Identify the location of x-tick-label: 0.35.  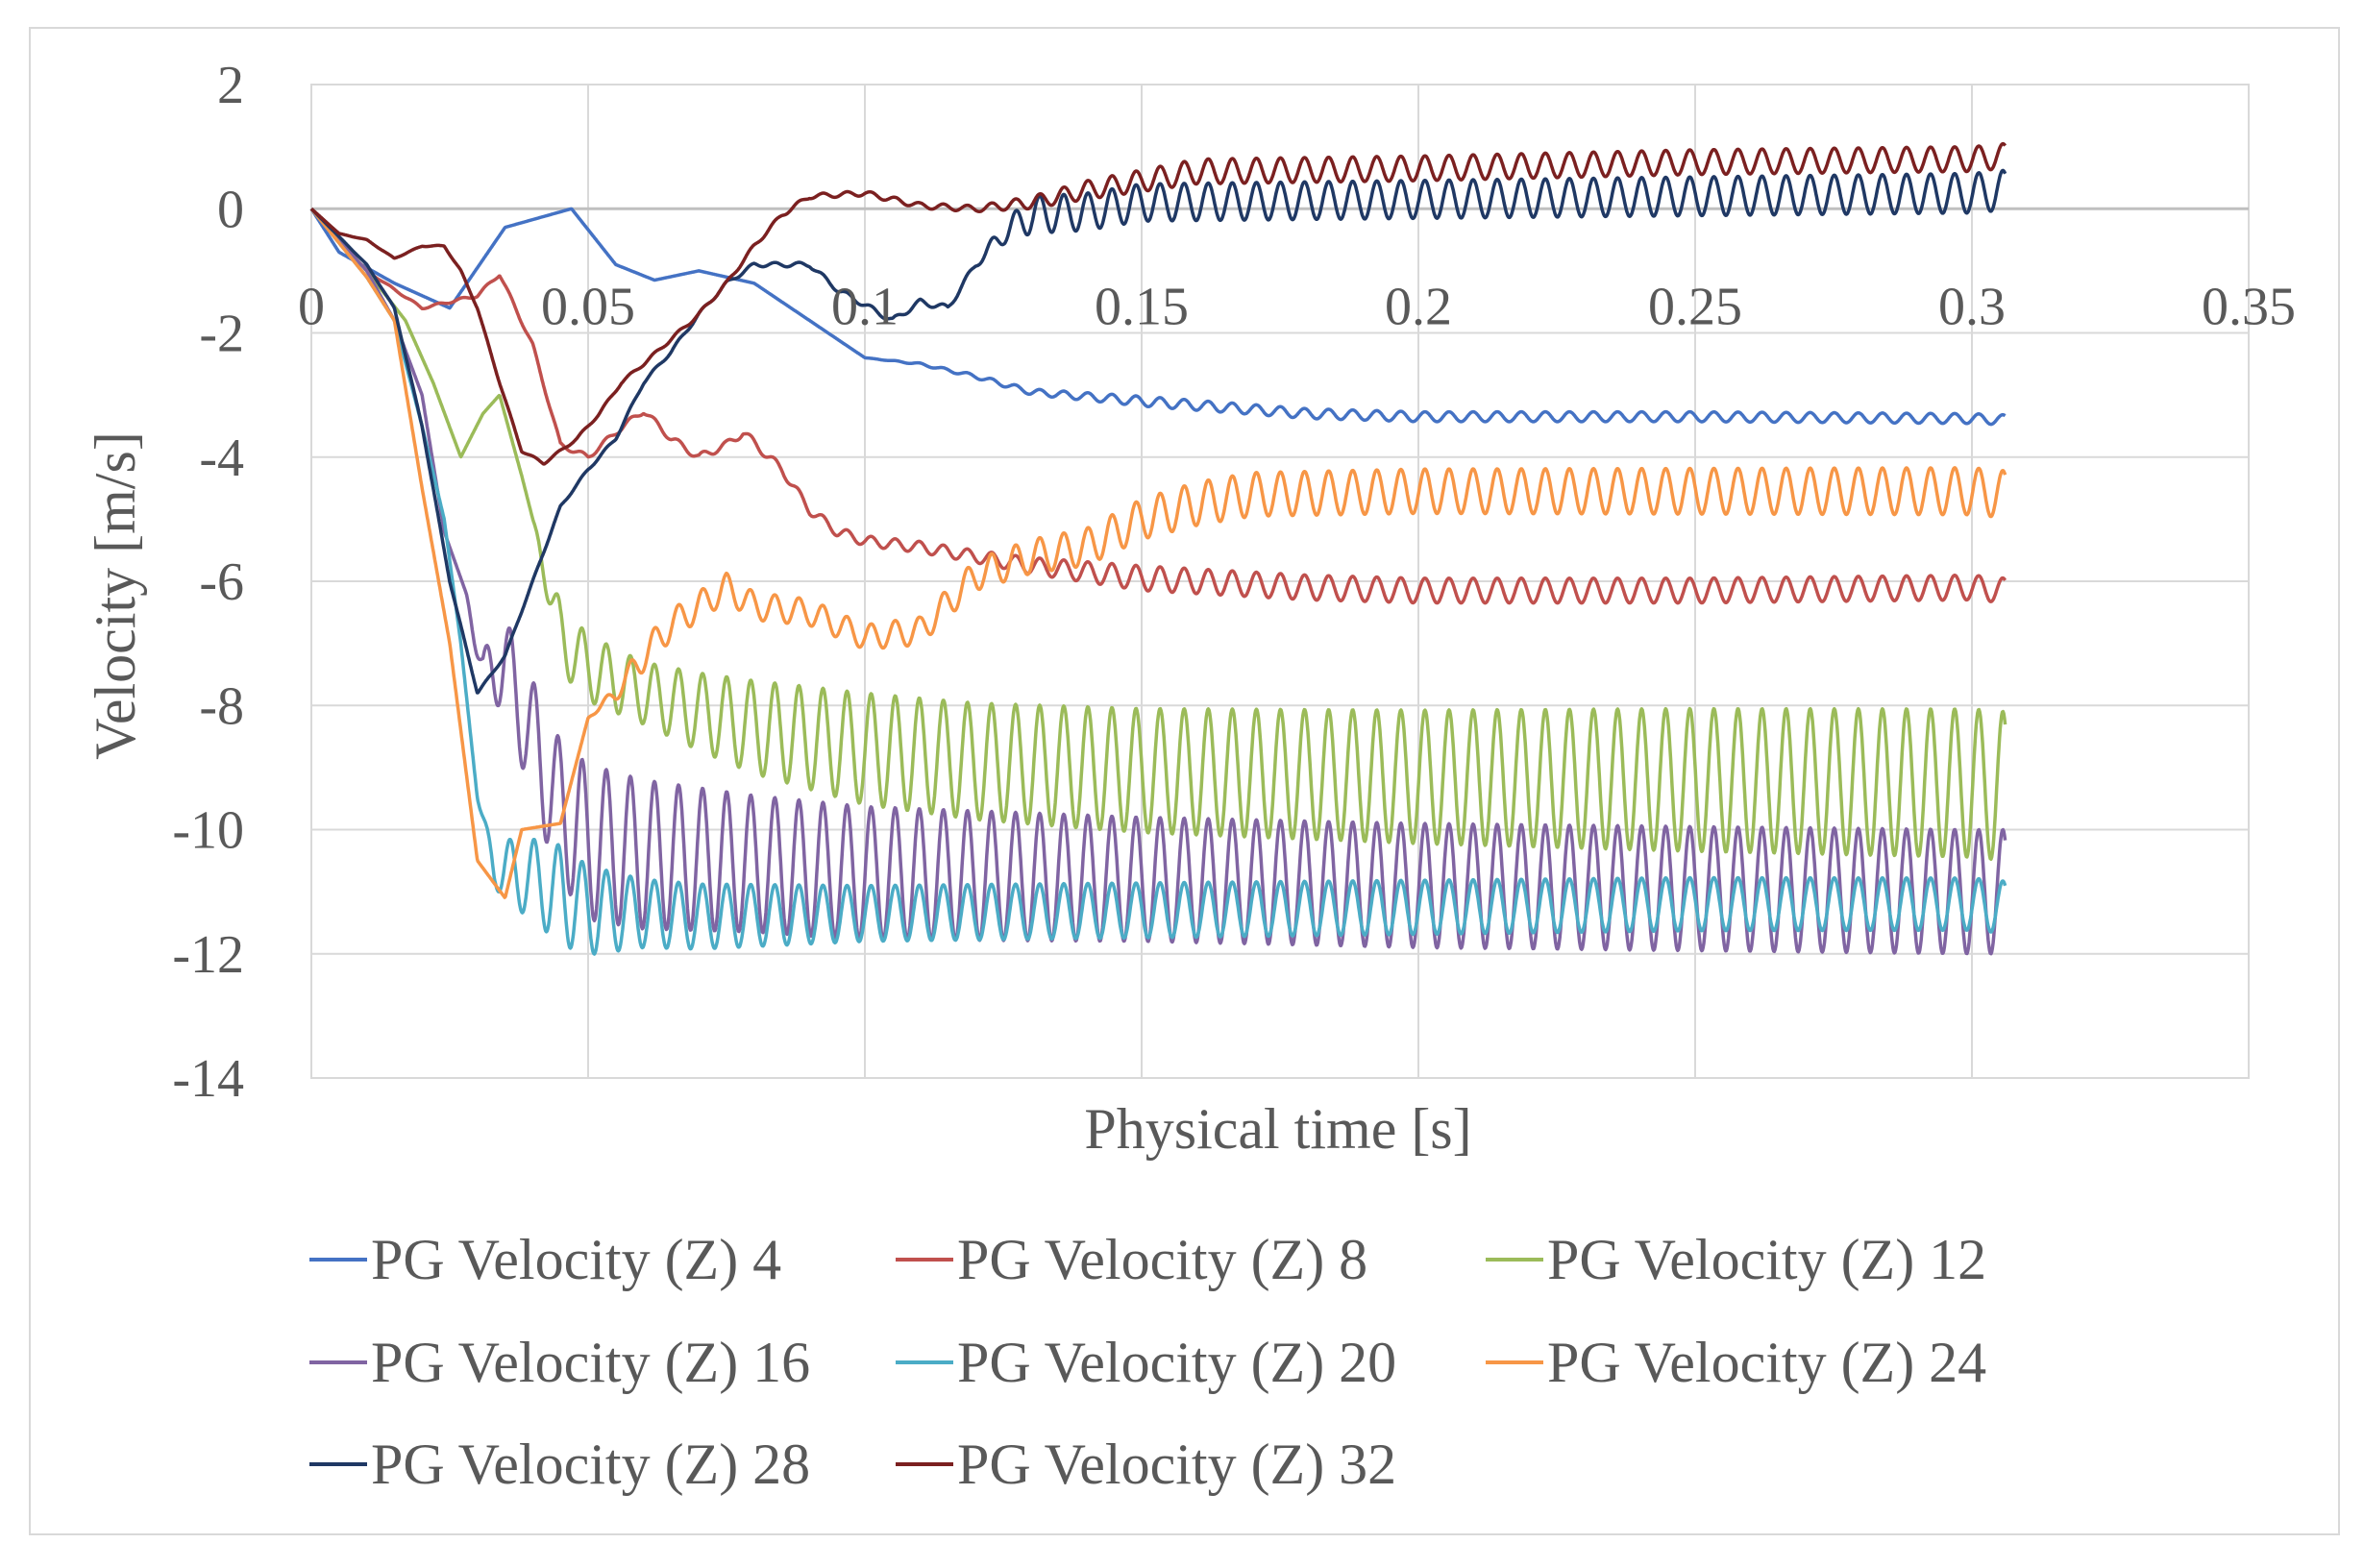
(2249, 306).